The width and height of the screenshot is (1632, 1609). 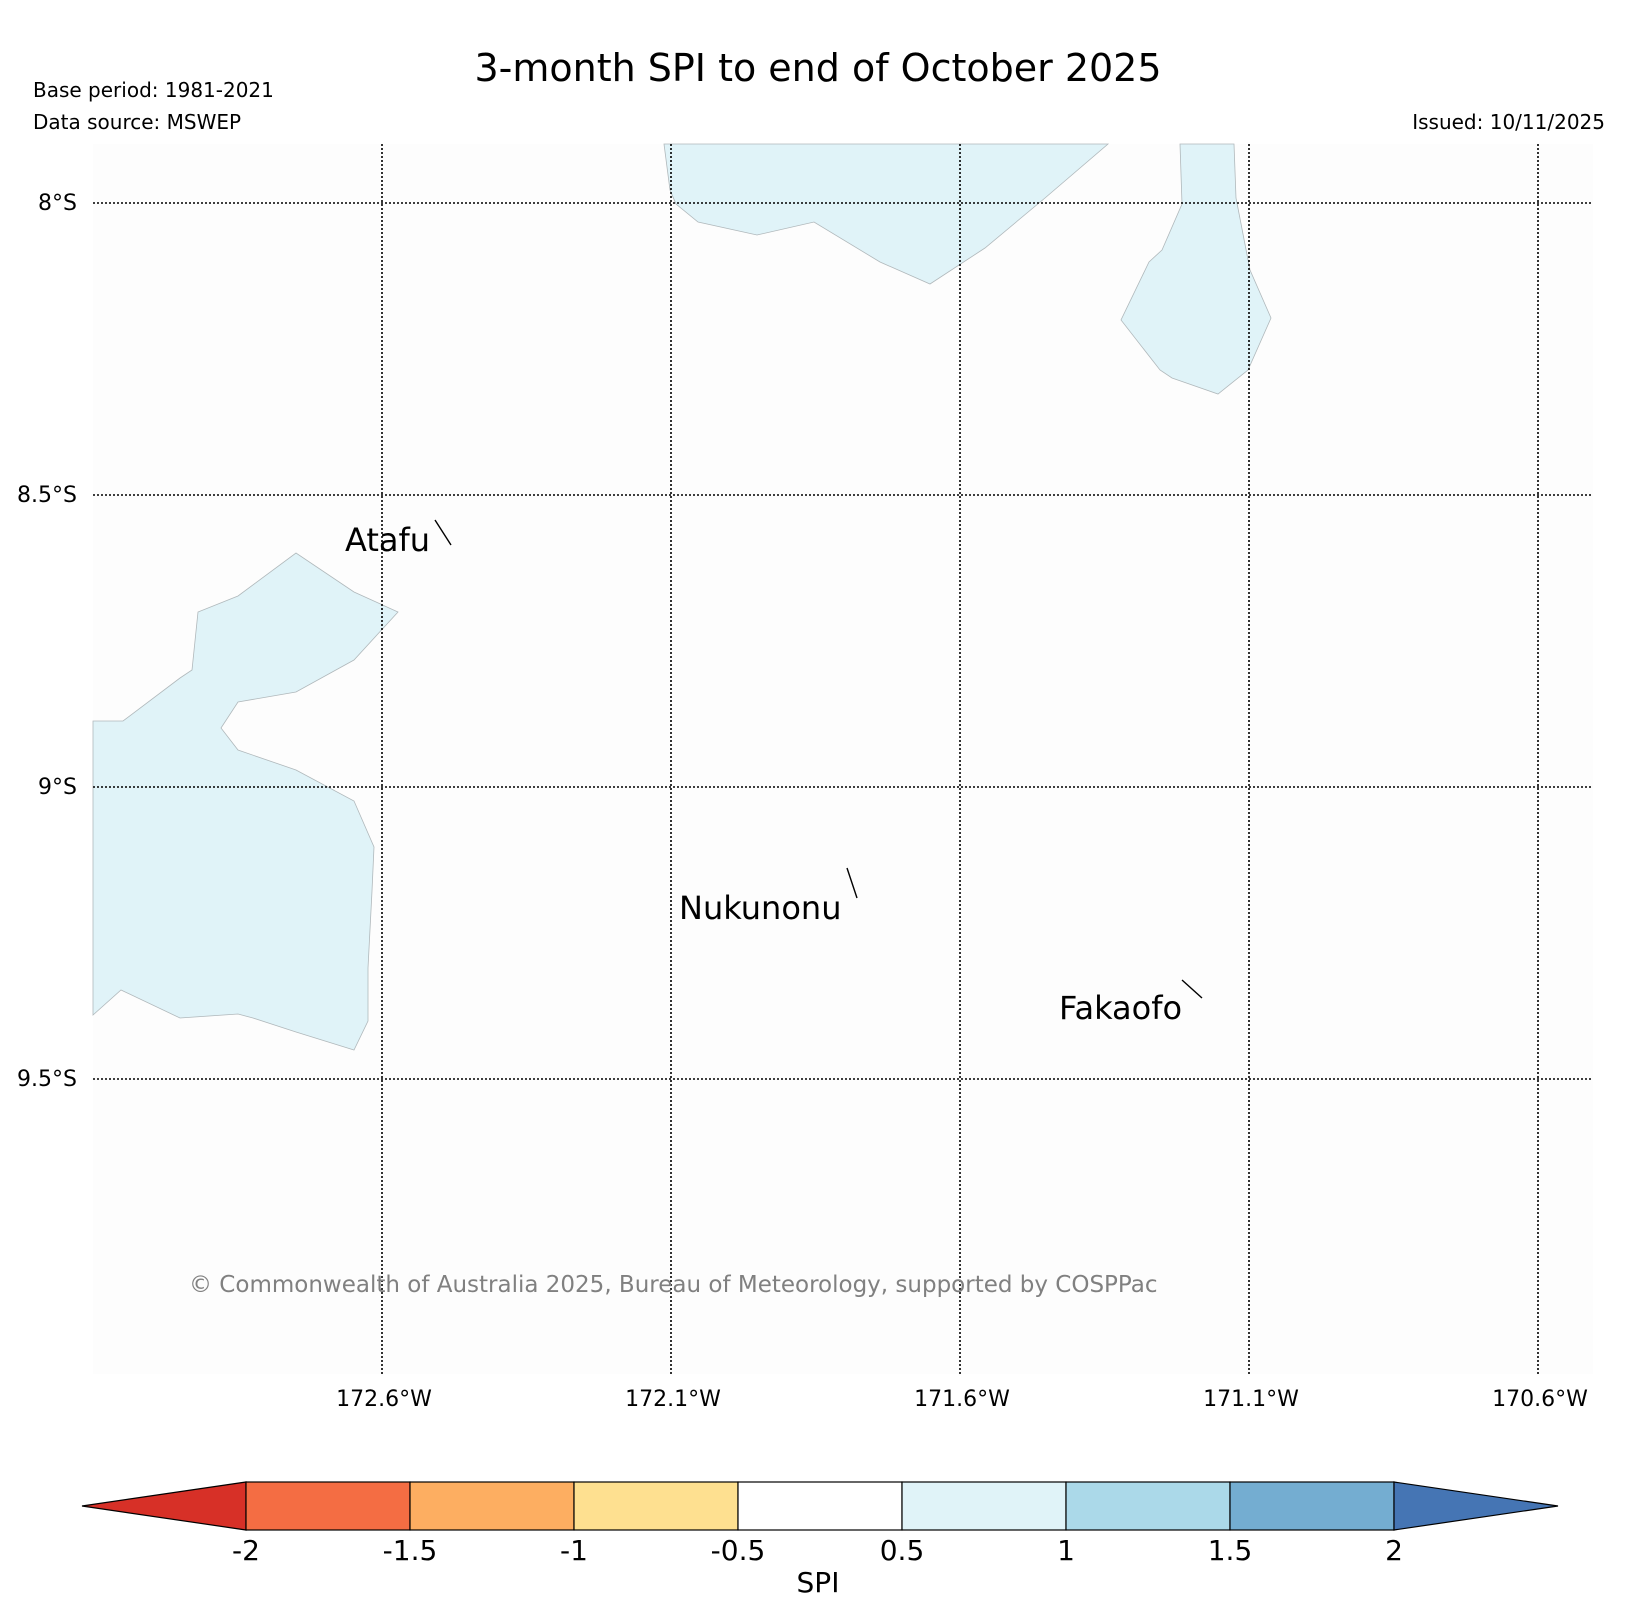 I want to click on lat-label: 9.5°S, so click(x=47, y=1079).